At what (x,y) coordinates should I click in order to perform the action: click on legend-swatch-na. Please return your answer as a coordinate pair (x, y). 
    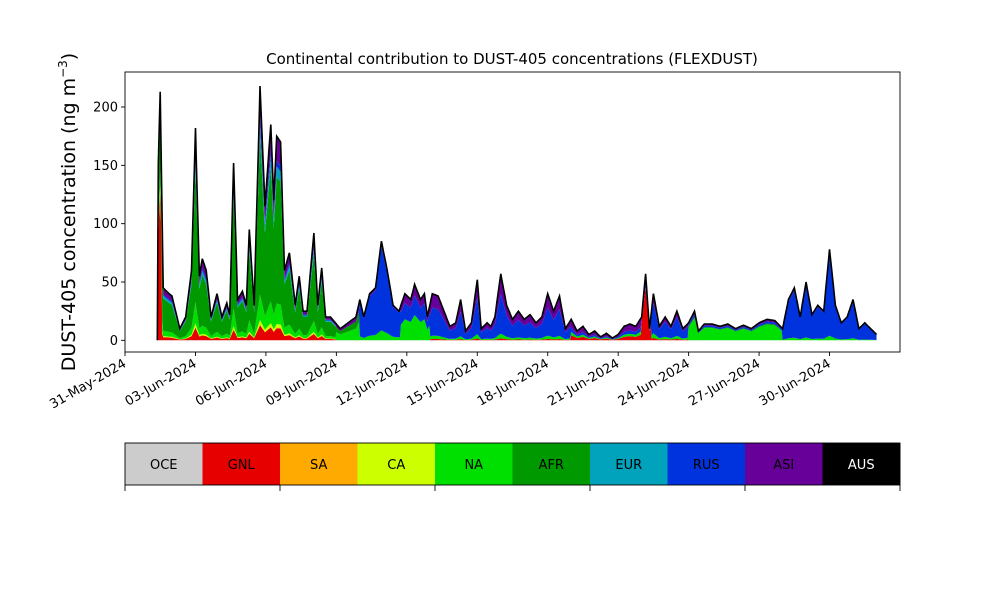
    Looking at the image, I should click on (474, 464).